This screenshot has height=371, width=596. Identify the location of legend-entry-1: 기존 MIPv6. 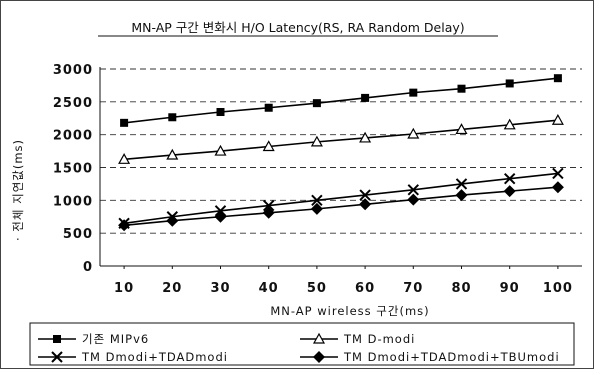
(93, 339).